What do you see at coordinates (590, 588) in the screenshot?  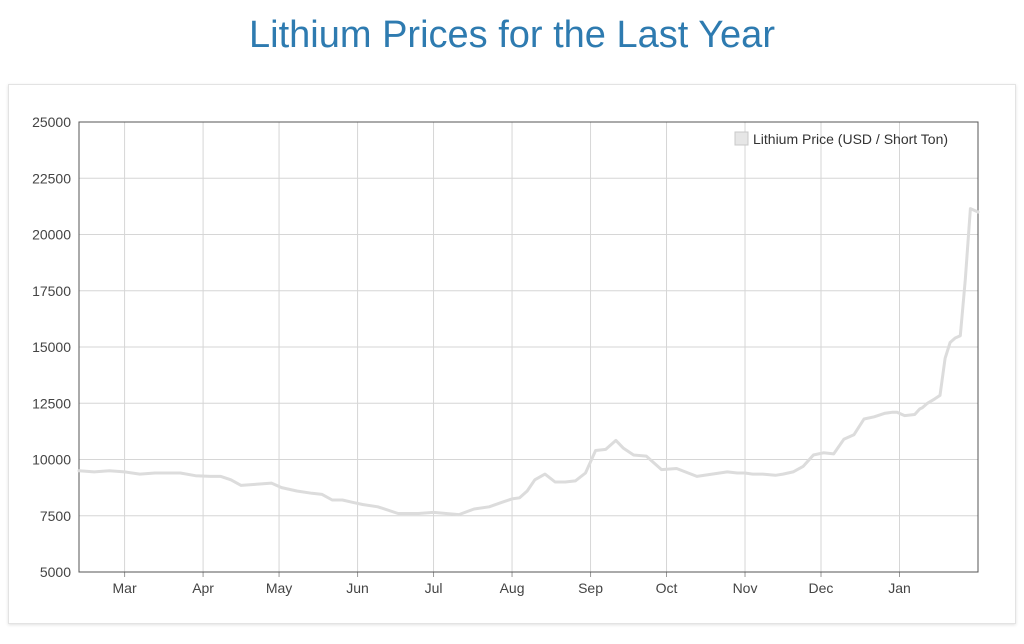 I see `x-tick-label: Sep` at bounding box center [590, 588].